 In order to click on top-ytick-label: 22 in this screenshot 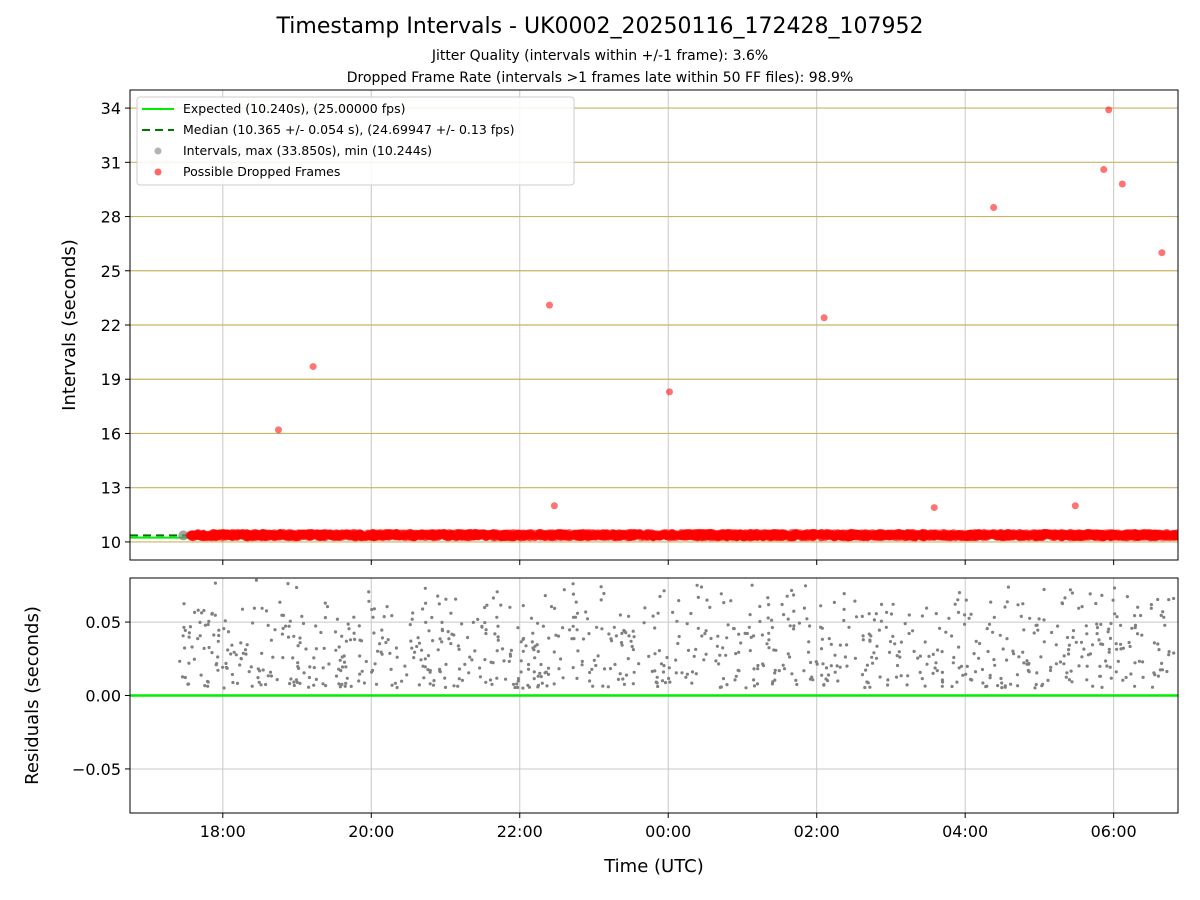, I will do `click(111, 325)`.